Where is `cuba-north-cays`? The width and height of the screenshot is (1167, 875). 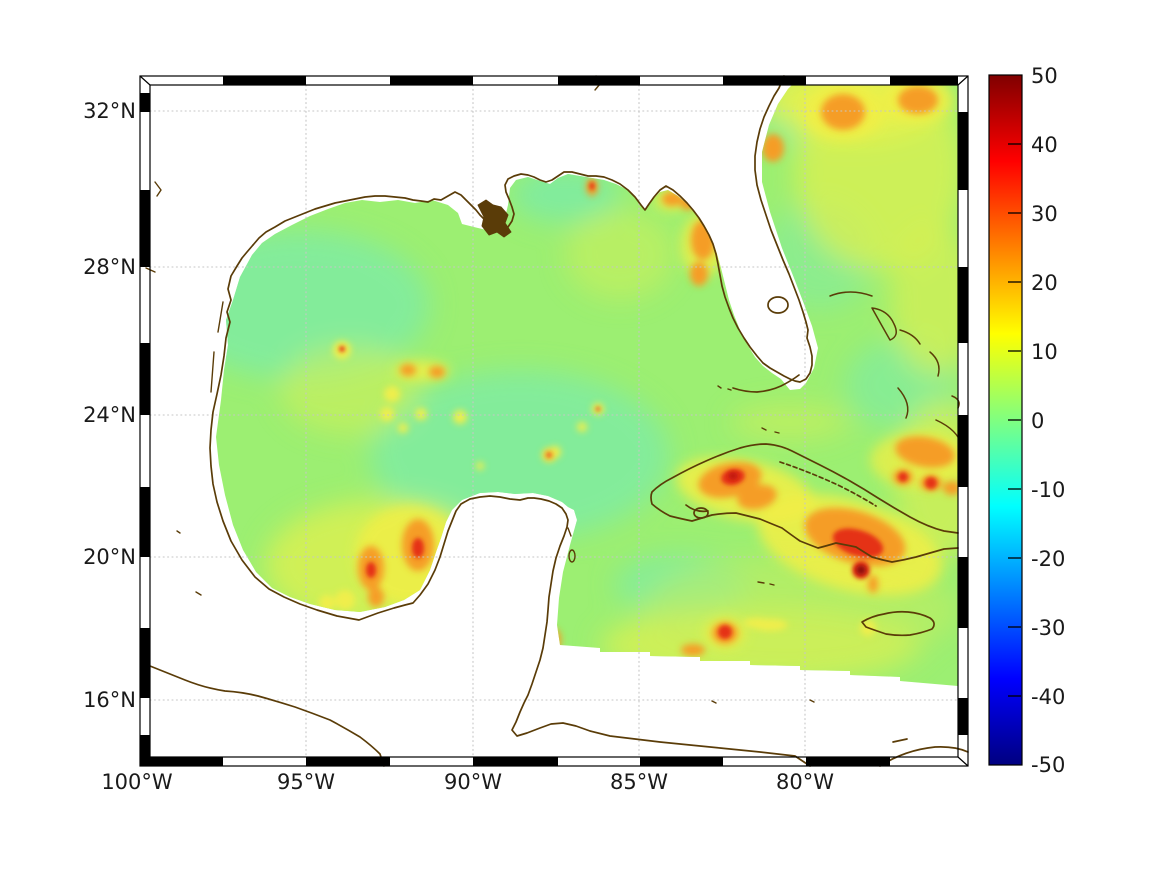
cuba-north-cays is located at coordinates (828, 484).